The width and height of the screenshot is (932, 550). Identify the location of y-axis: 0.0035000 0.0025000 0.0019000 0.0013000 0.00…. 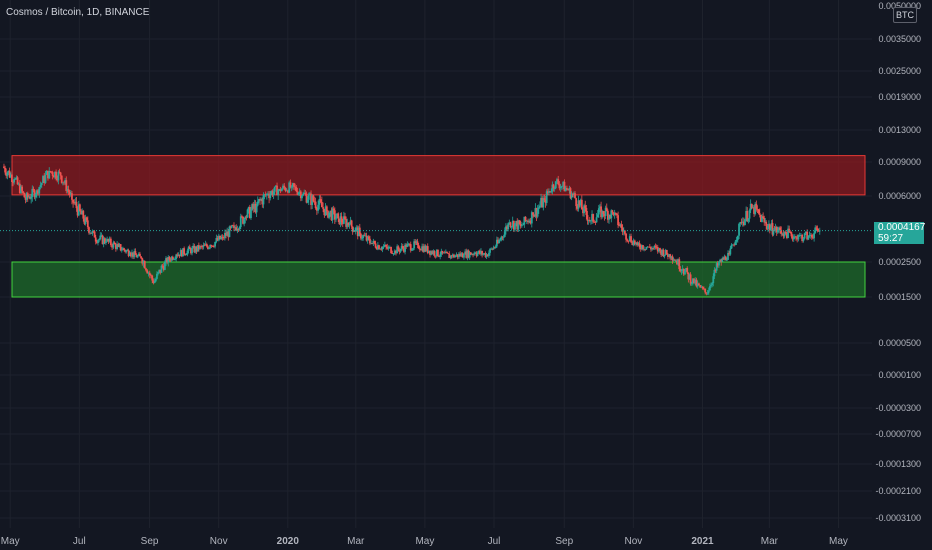
(898, 262).